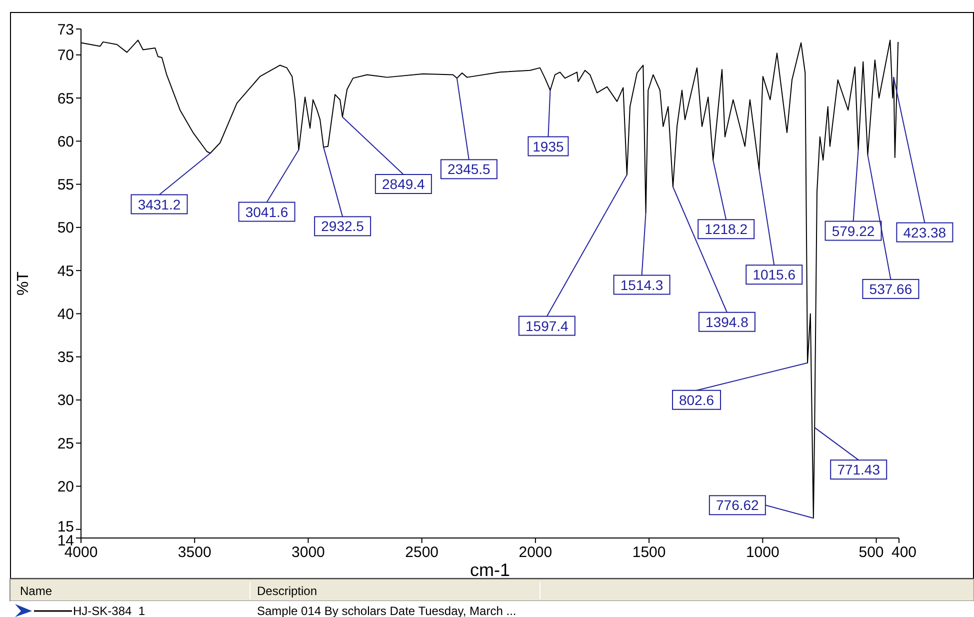  What do you see at coordinates (774, 274) in the screenshot?
I see `annotation: 1015.6` at bounding box center [774, 274].